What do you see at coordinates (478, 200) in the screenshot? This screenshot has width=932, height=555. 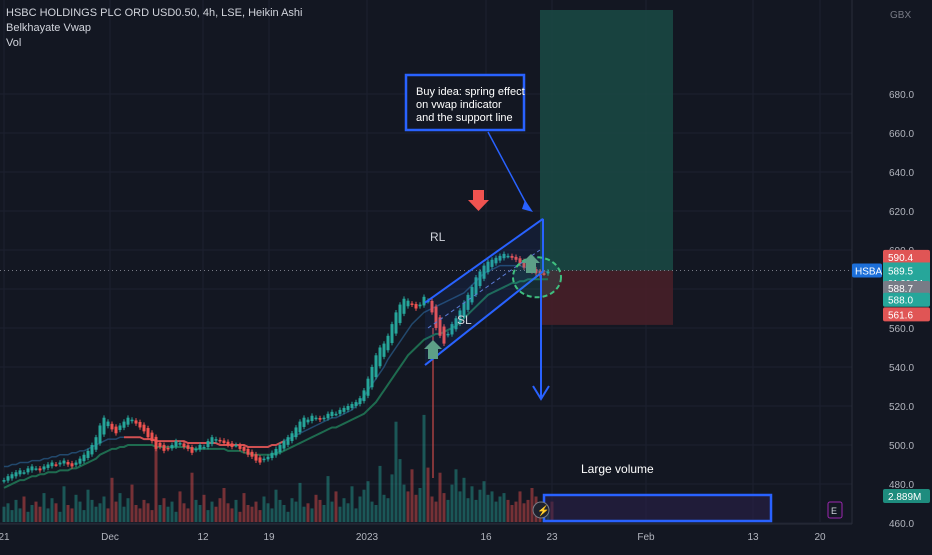 I see `down-arrow-icon` at bounding box center [478, 200].